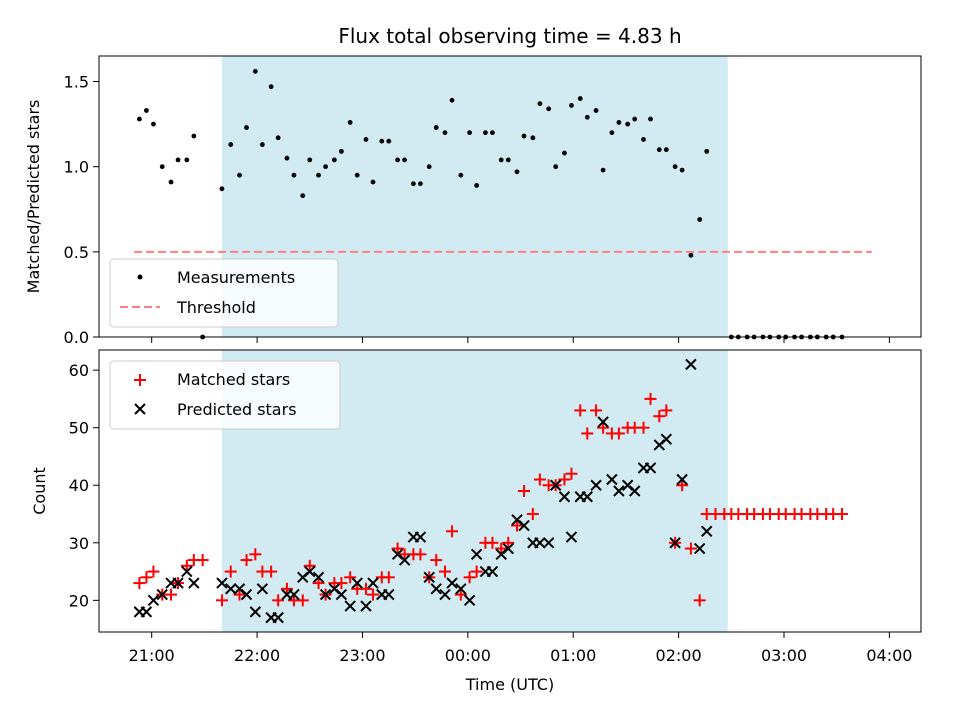  I want to click on x-tick-label: 21:00, so click(152, 655).